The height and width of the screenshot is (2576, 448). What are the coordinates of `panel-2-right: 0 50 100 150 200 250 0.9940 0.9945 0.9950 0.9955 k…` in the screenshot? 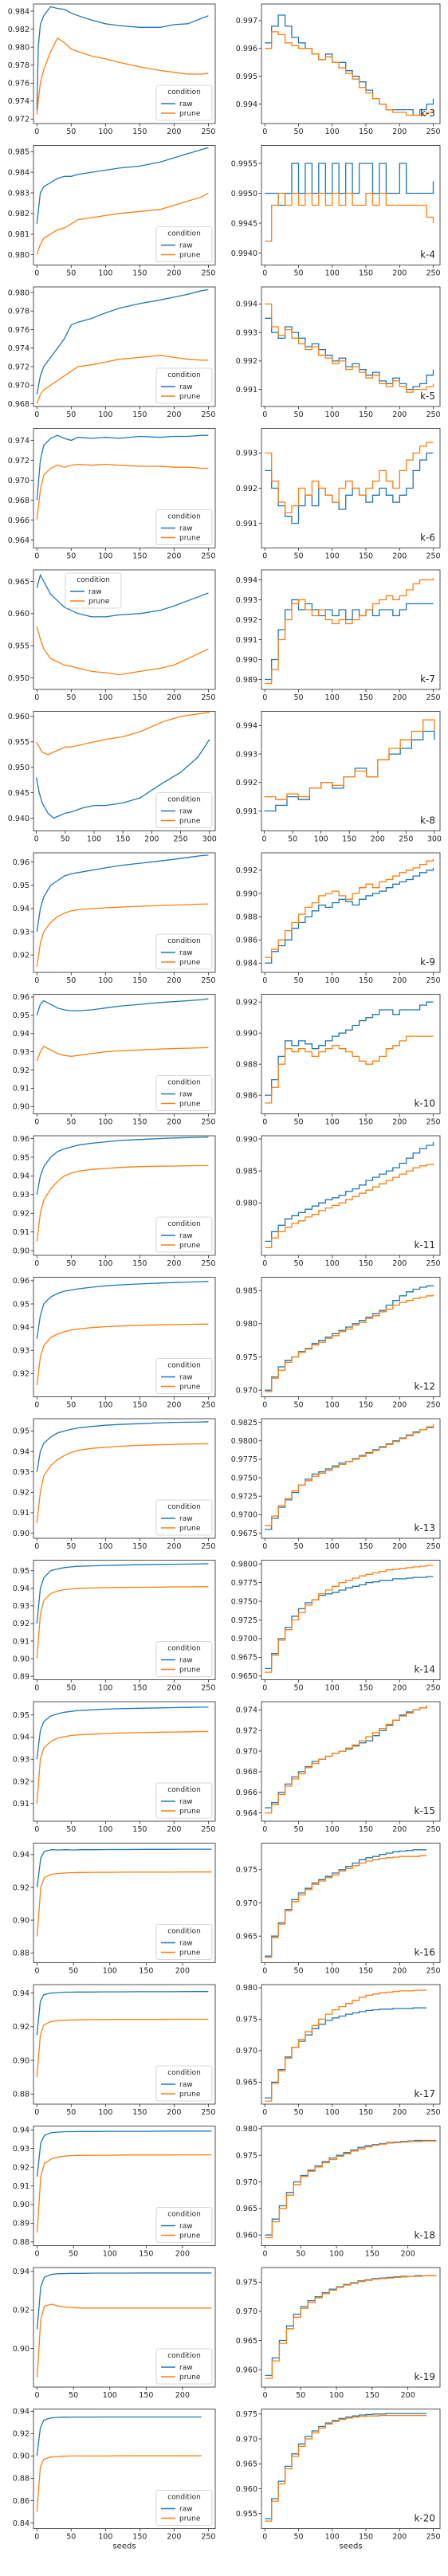 It's located at (336, 212).